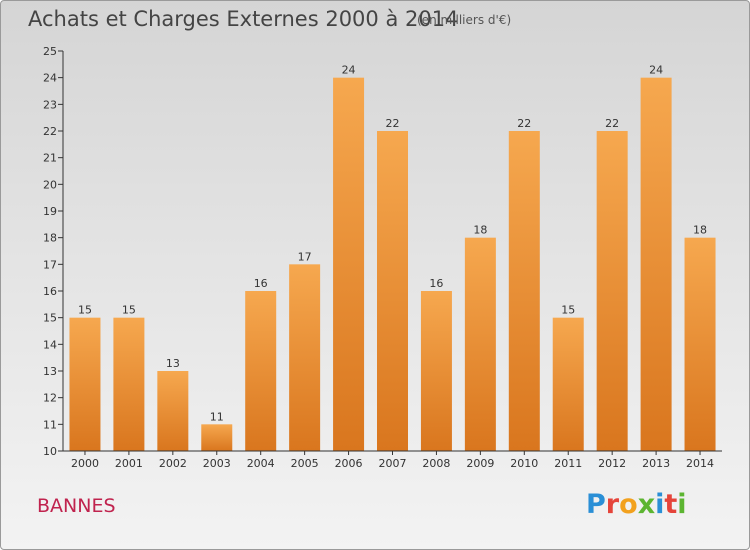 The height and width of the screenshot is (550, 750). What do you see at coordinates (217, 416) in the screenshot?
I see `data-label: 11` at bounding box center [217, 416].